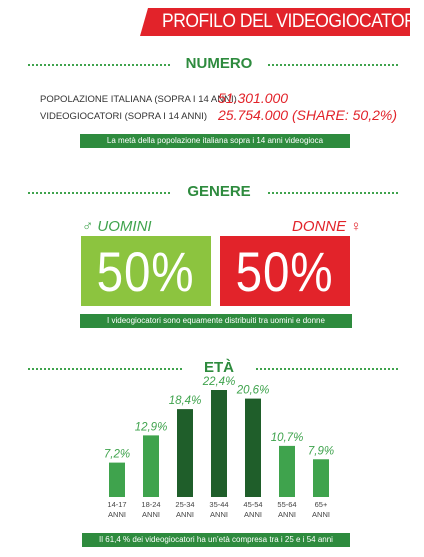 This screenshot has width=424, height=557. What do you see at coordinates (287, 438) in the screenshot?
I see `data-label-55-64: 10,7%` at bounding box center [287, 438].